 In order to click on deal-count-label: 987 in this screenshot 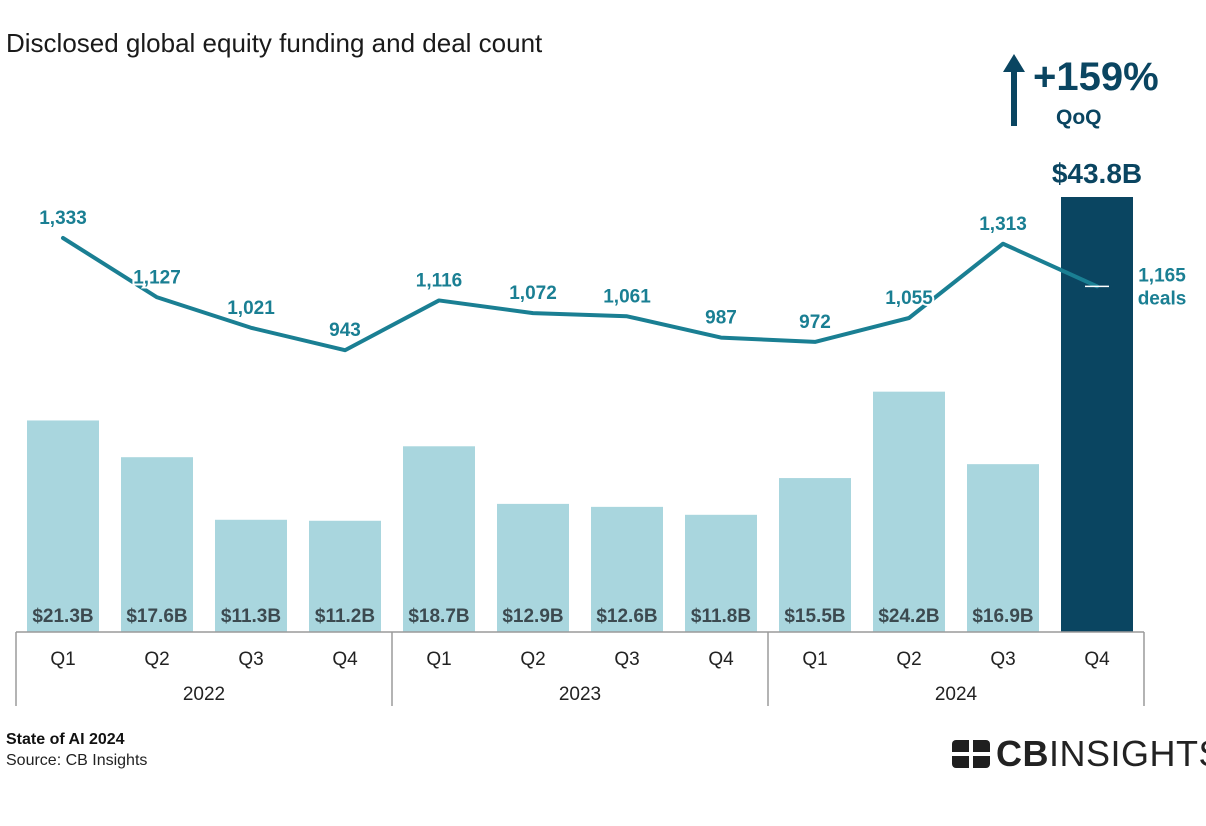, I will do `click(721, 318)`.